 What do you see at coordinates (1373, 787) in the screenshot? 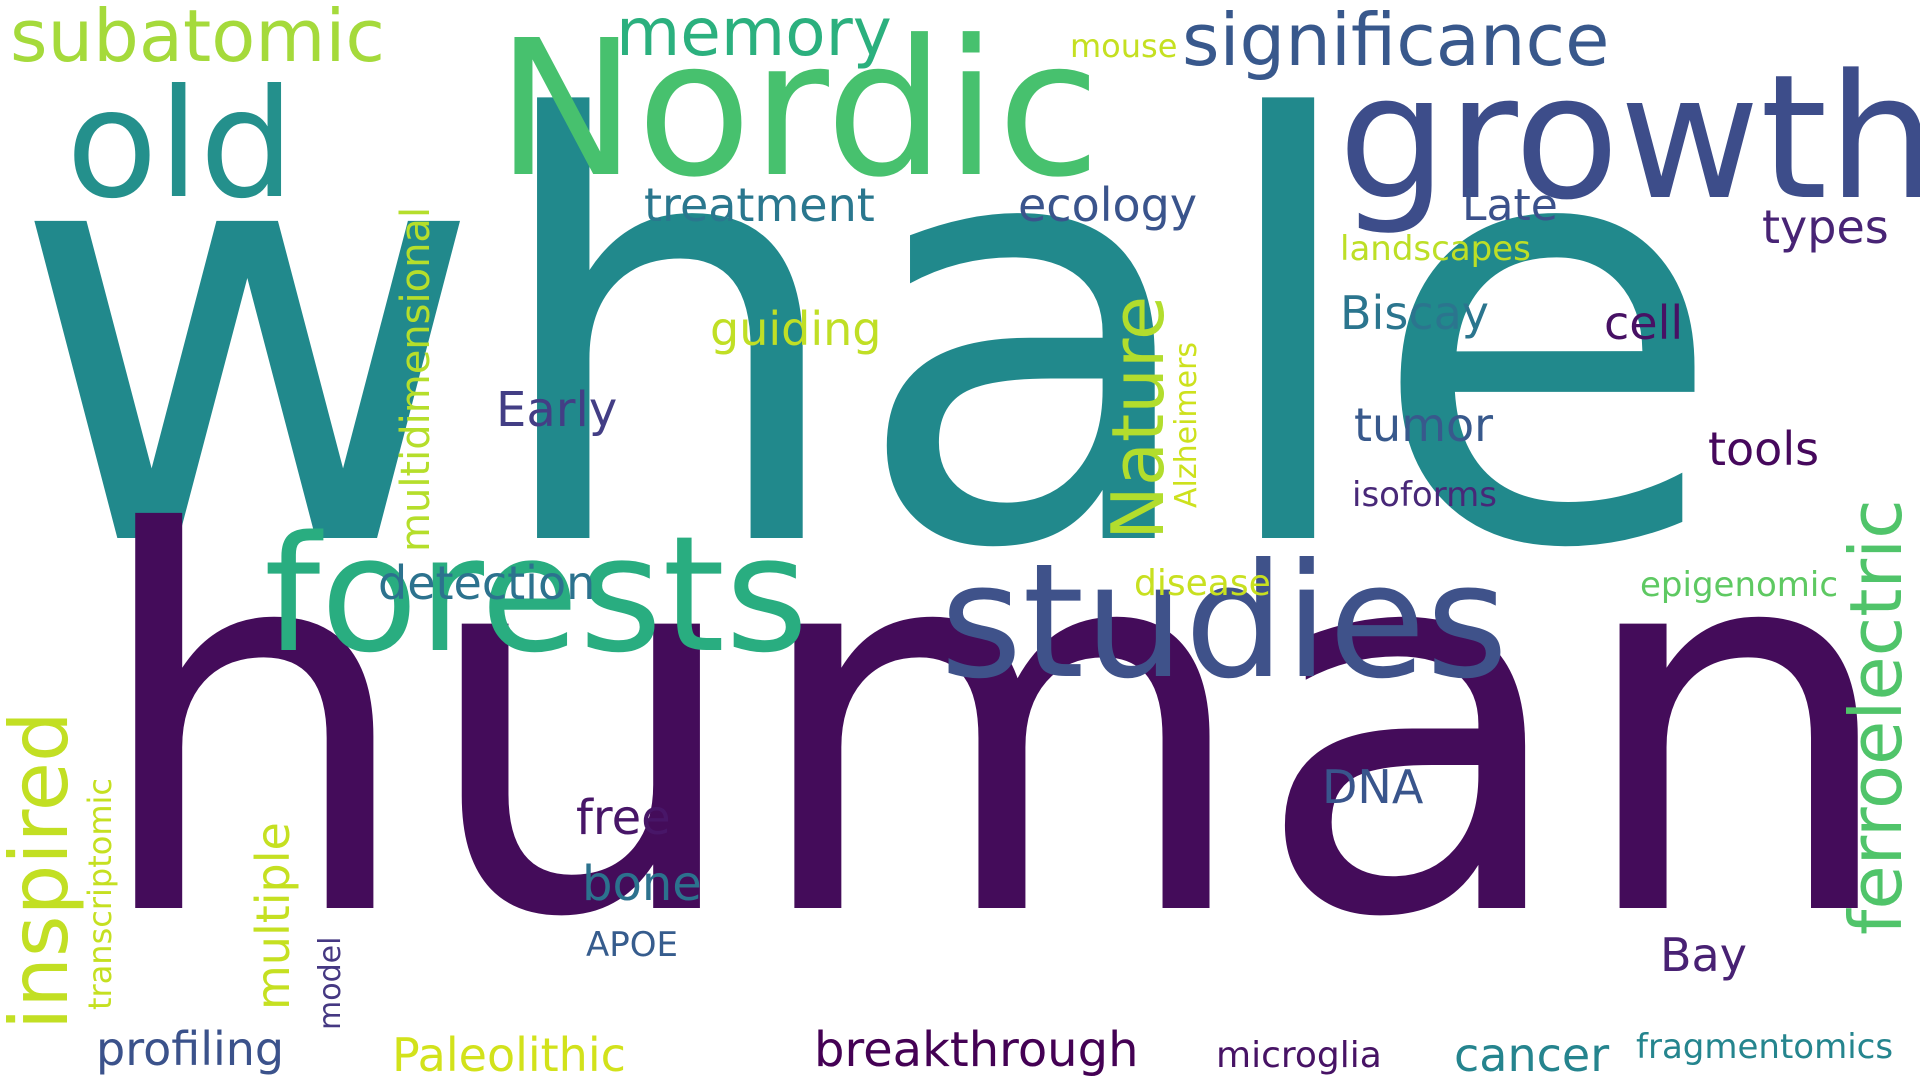
I see `word-dna: DNA` at bounding box center [1373, 787].